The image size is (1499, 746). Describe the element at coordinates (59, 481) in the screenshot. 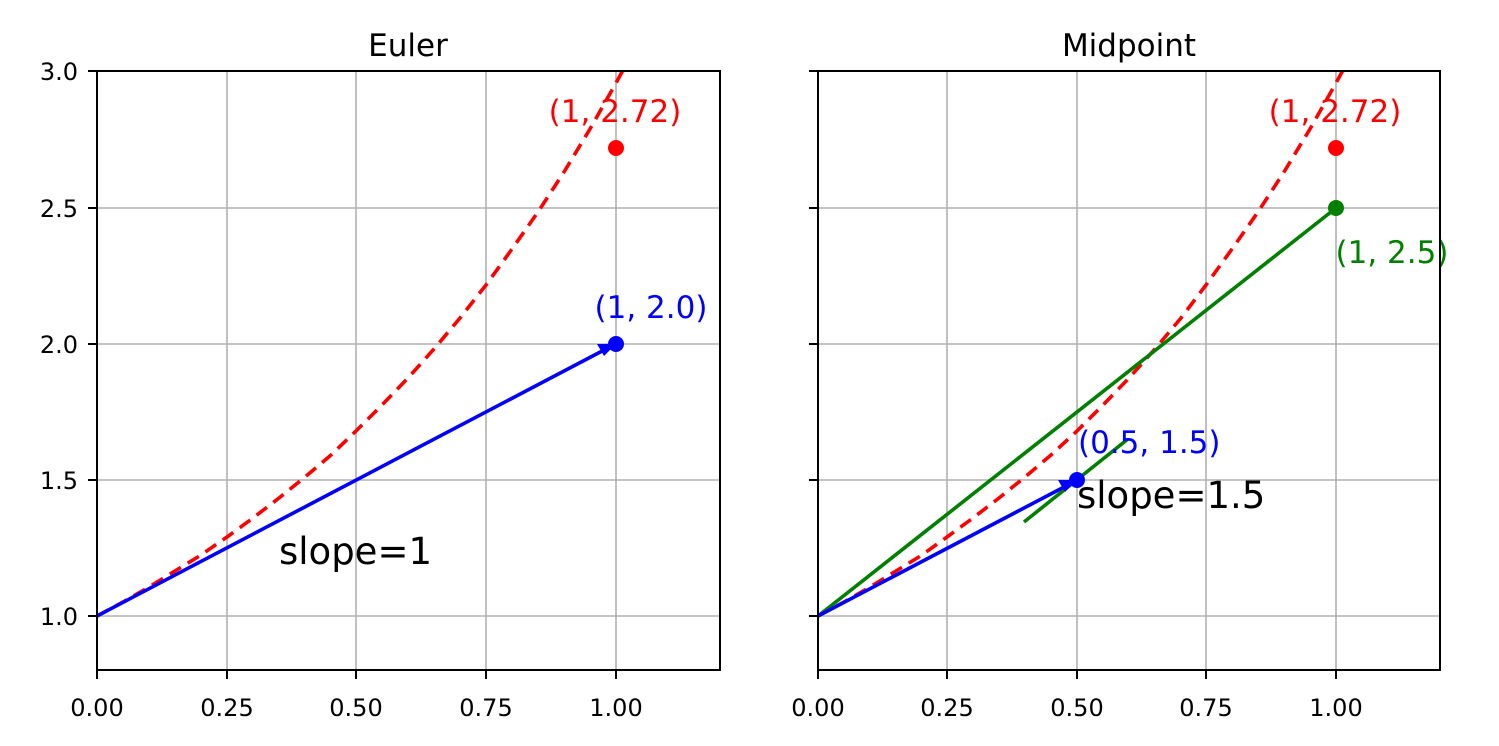

I see `y-tick-label: 1.5` at that location.